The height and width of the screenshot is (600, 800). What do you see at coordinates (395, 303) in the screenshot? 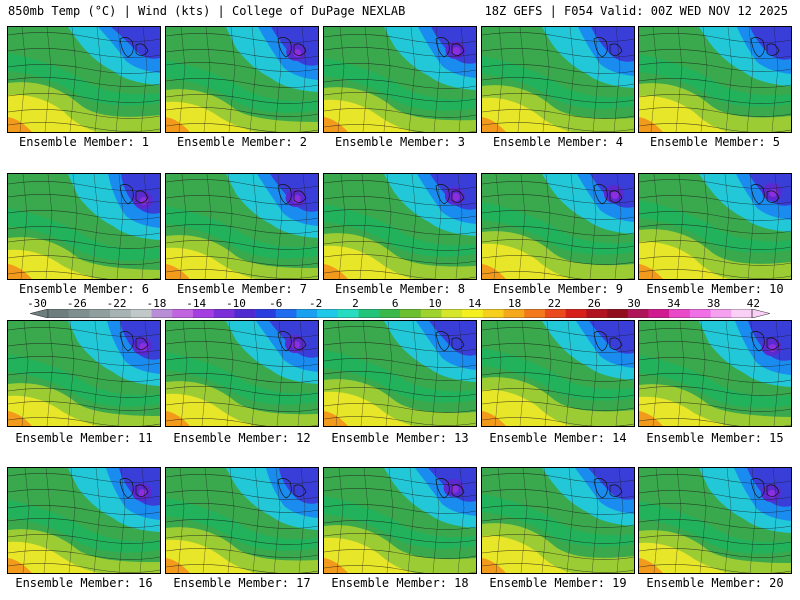
I see `colorbar-tick-label: 6` at bounding box center [395, 303].